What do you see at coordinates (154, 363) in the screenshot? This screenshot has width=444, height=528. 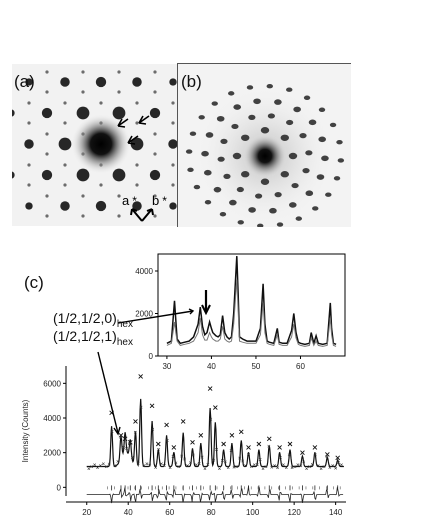 I see `annotation-pointers` at bounding box center [154, 363].